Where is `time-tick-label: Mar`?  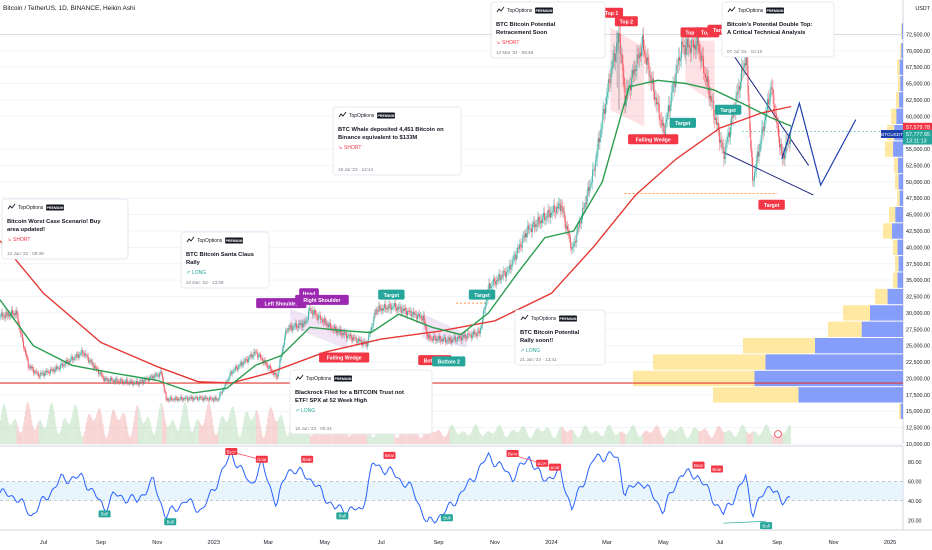
time-tick-label: Mar is located at coordinates (268, 543).